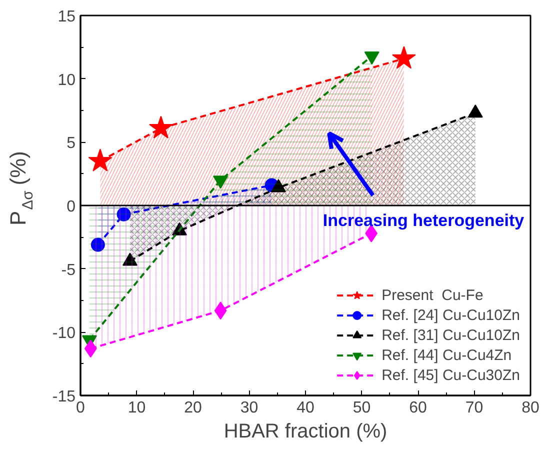 This screenshot has height=459, width=550. Describe the element at coordinates (423, 220) in the screenshot. I see `annotation: Increasing heterogeneity` at that location.